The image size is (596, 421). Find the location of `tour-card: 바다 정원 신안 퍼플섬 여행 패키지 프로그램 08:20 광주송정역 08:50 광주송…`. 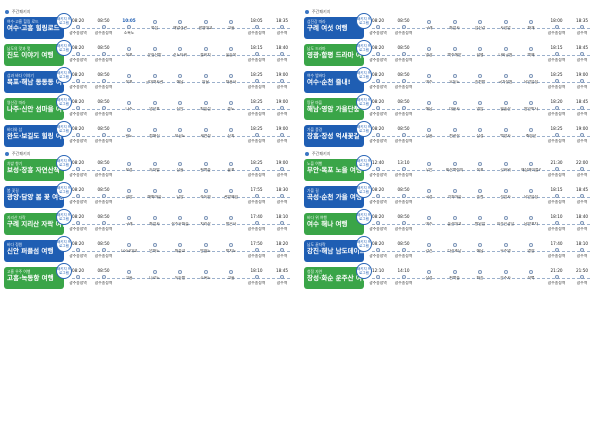

tour-card: 바다 정원 신안 퍼플섬 여행 패키지 프로그램 08:20 광주송정역 08:50 광주송… is located at coordinates (148, 250).